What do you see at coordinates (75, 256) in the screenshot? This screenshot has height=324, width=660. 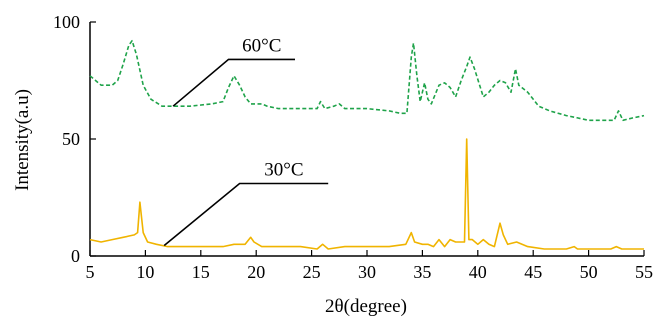 I see `y-tick-label: 0` at bounding box center [75, 256].